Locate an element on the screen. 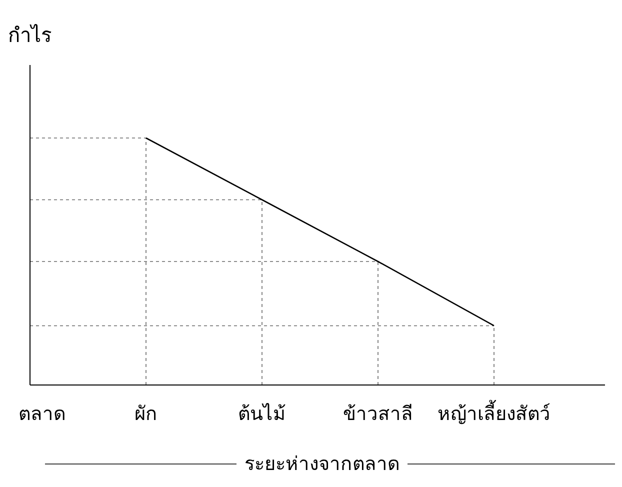 The image size is (622, 487). y-axis-title: กำไร is located at coordinates (30, 35).